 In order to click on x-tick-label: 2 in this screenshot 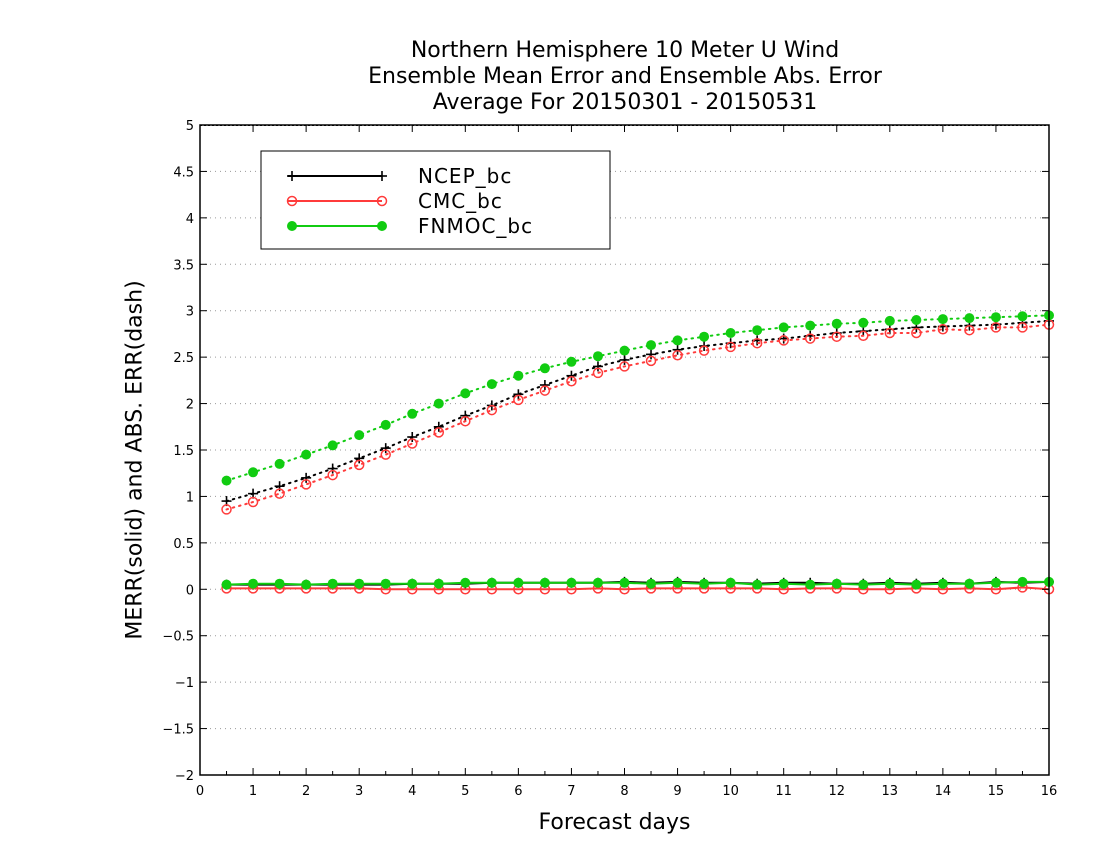, I will do `click(306, 791)`.